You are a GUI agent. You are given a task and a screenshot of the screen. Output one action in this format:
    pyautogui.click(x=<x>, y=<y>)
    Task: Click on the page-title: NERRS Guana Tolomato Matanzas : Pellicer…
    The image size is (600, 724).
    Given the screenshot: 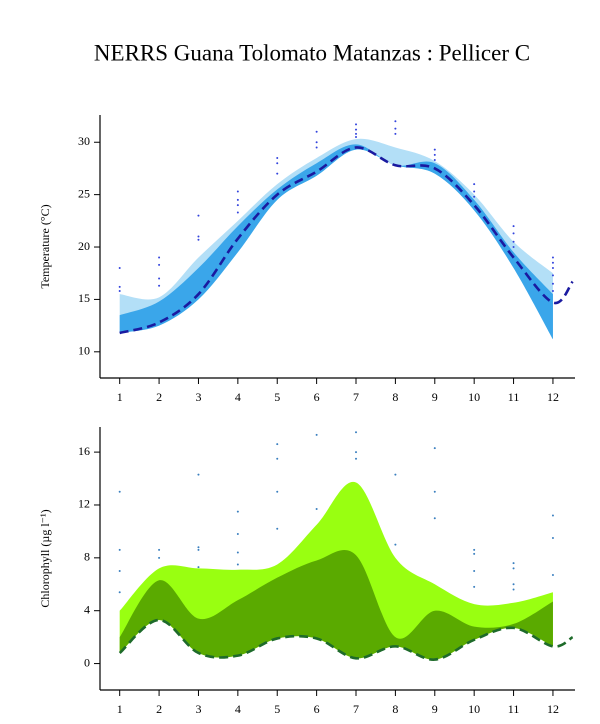 What is the action you would take?
    pyautogui.click(x=312, y=52)
    